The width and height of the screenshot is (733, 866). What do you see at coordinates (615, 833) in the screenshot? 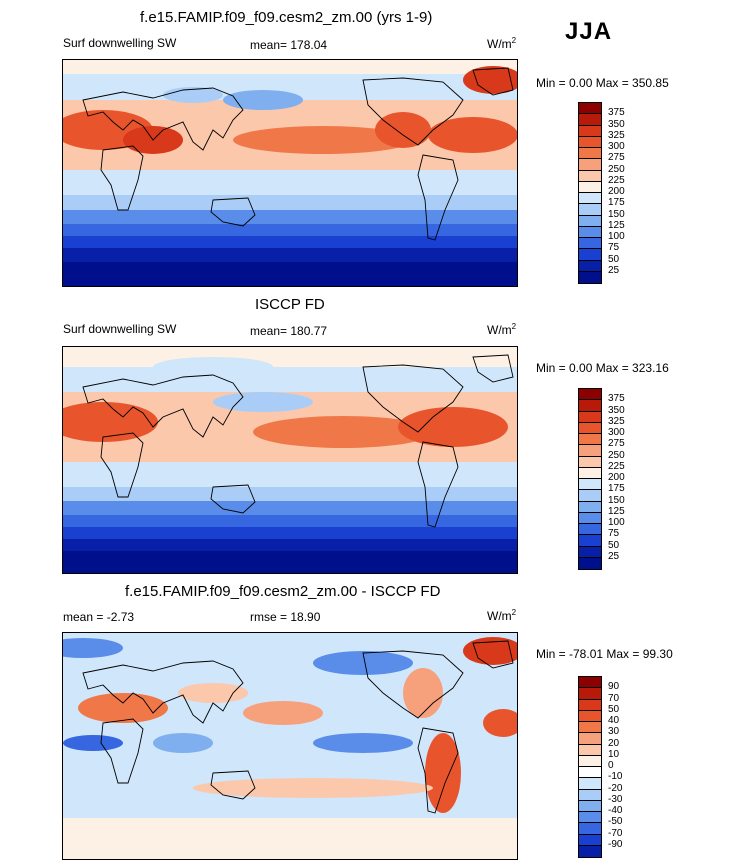
I see `colorbar-tick-label: -70` at bounding box center [615, 833].